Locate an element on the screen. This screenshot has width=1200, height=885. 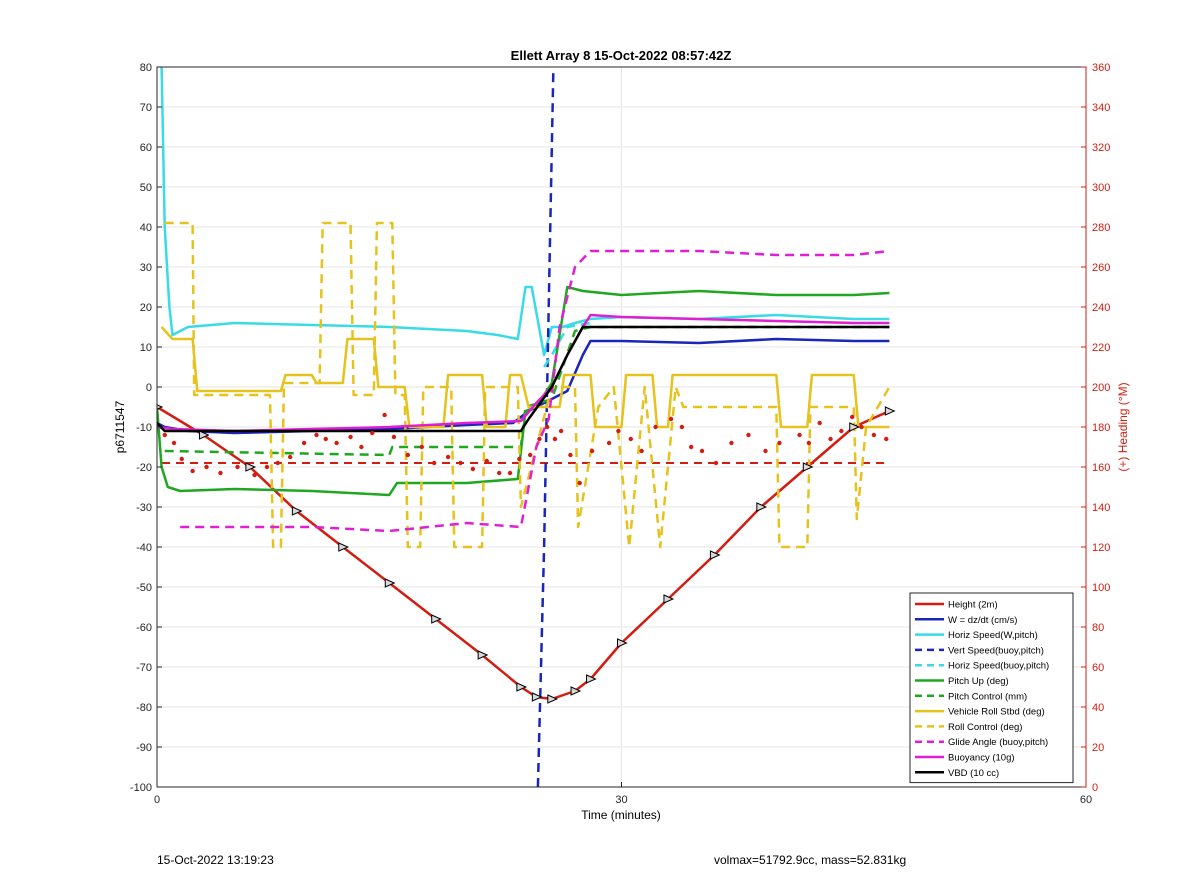
y2-tick-label: 180 is located at coordinates (1101, 428).